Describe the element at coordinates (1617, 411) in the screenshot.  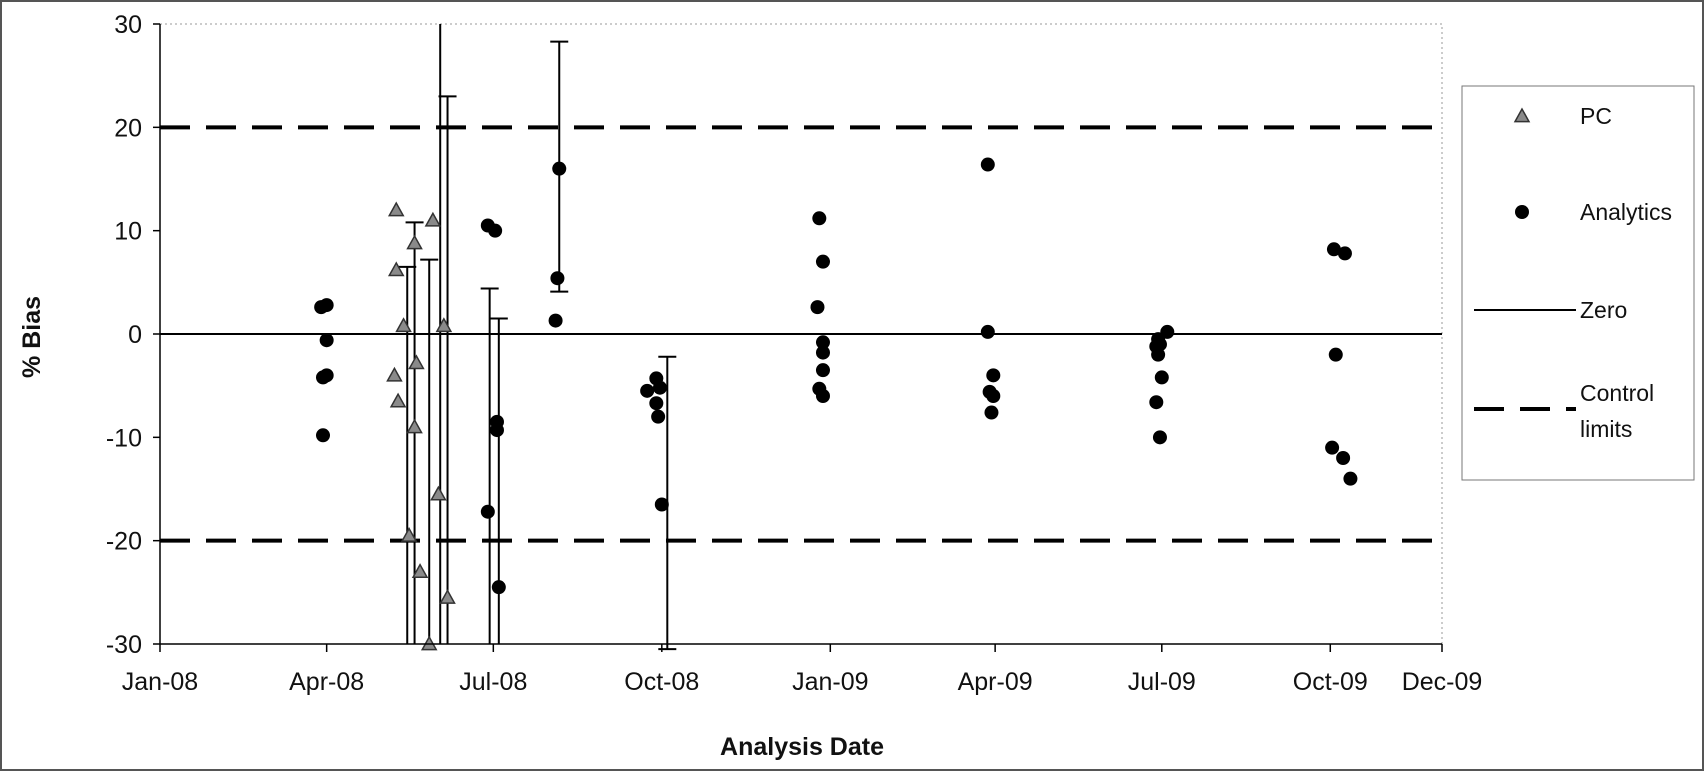
I see `legend-label: Control limits` at that location.